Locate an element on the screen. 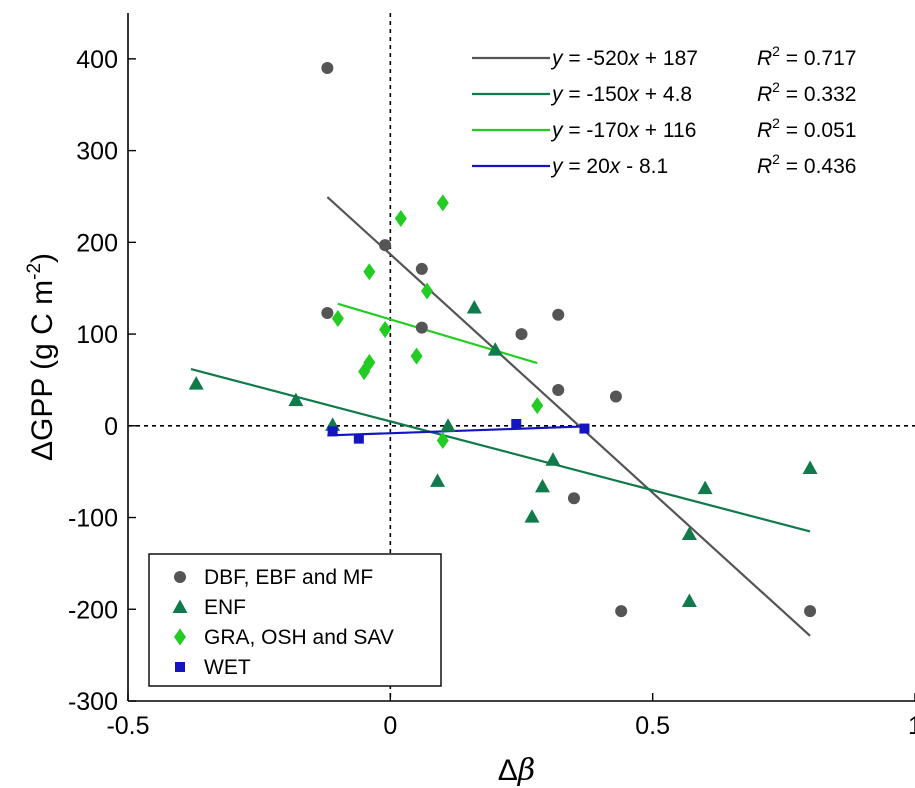 This screenshot has width=915, height=788. y-tick-label: -300 is located at coordinates (93, 702).